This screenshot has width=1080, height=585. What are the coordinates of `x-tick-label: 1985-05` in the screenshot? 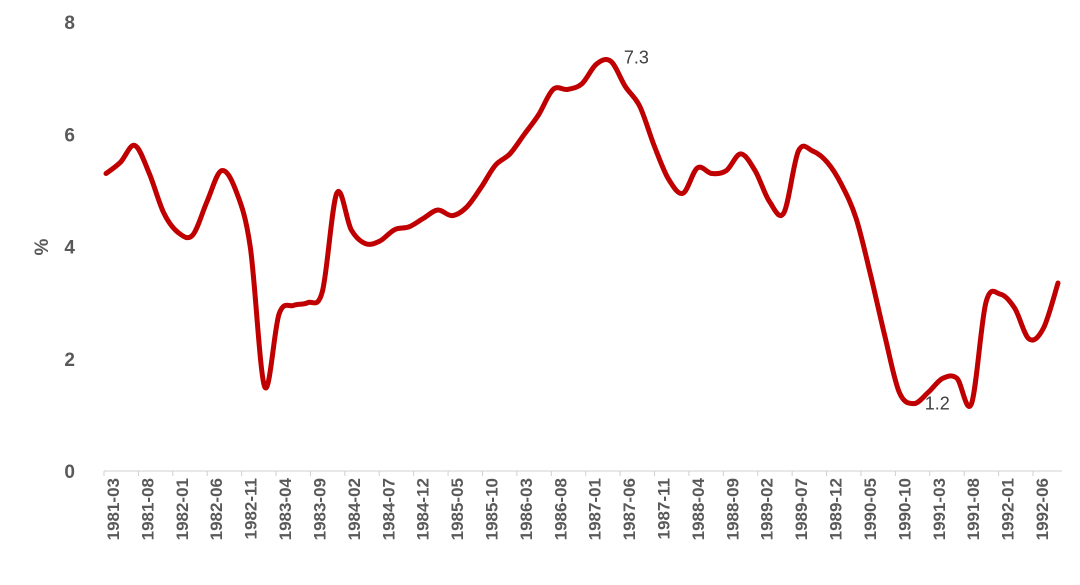 It's located at (457, 509).